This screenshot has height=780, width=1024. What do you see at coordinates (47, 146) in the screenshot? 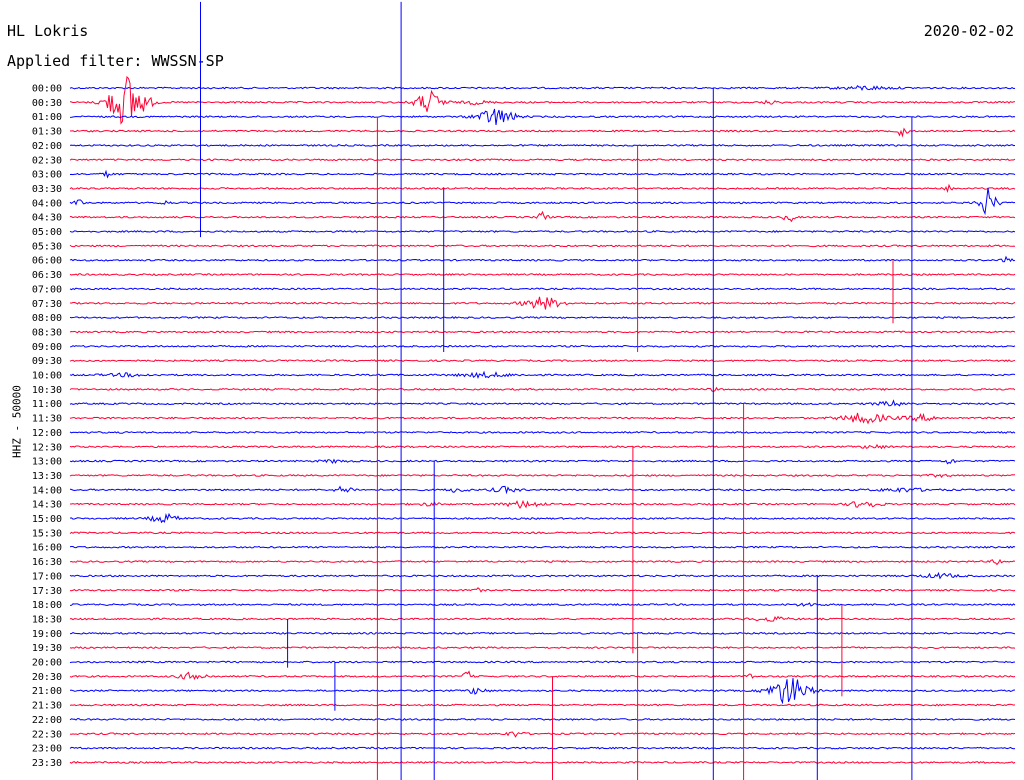
I see `row-time-label: 02:00` at bounding box center [47, 146].